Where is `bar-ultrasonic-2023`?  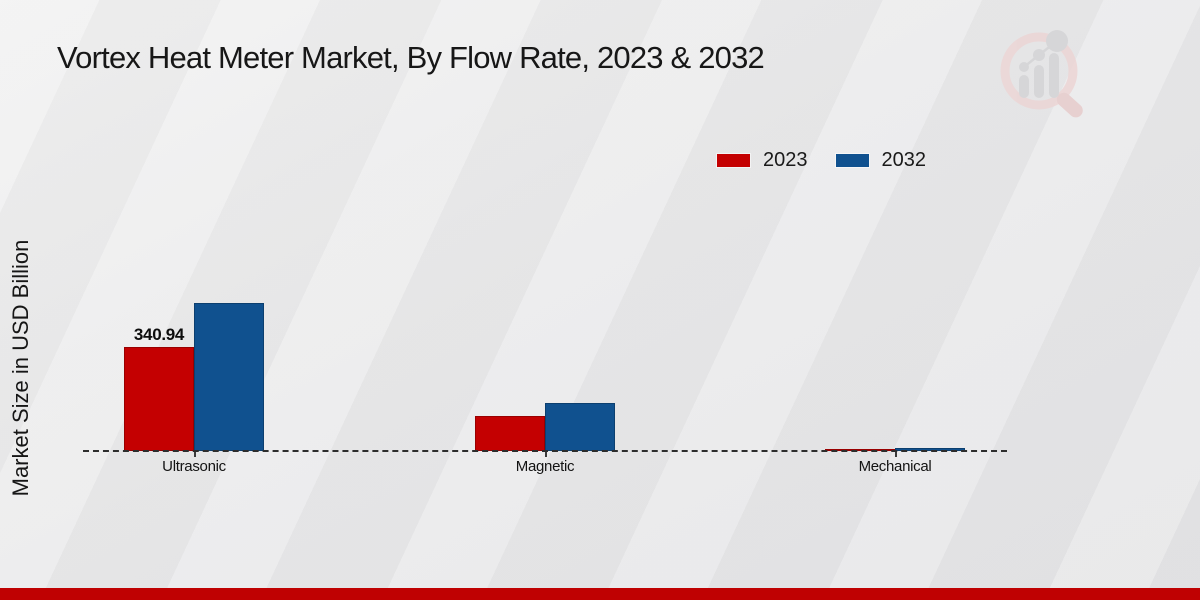
bar-ultrasonic-2023 is located at coordinates (159, 399).